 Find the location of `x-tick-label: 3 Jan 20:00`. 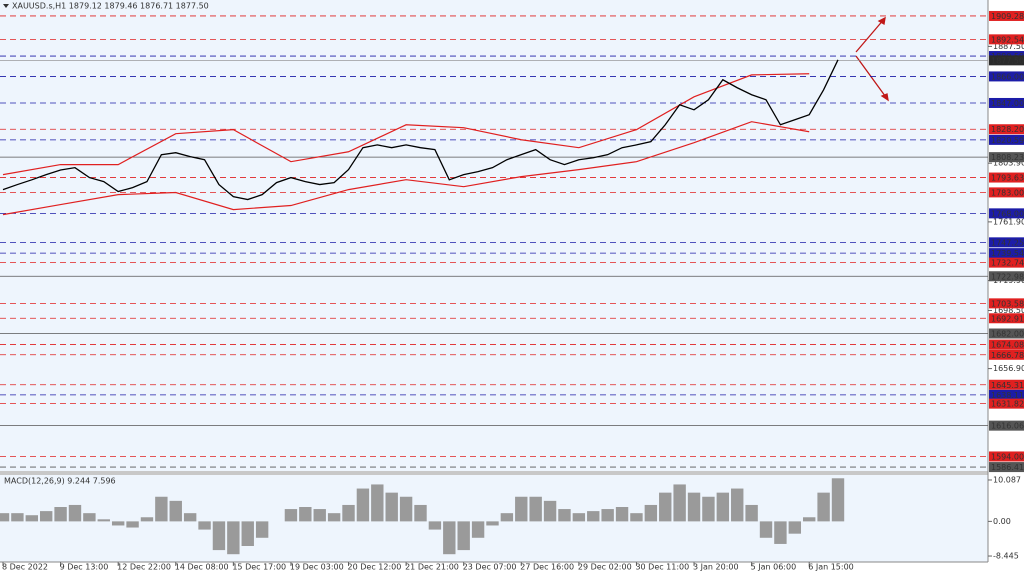

x-tick-label: 3 Jan 20:00 is located at coordinates (716, 567).